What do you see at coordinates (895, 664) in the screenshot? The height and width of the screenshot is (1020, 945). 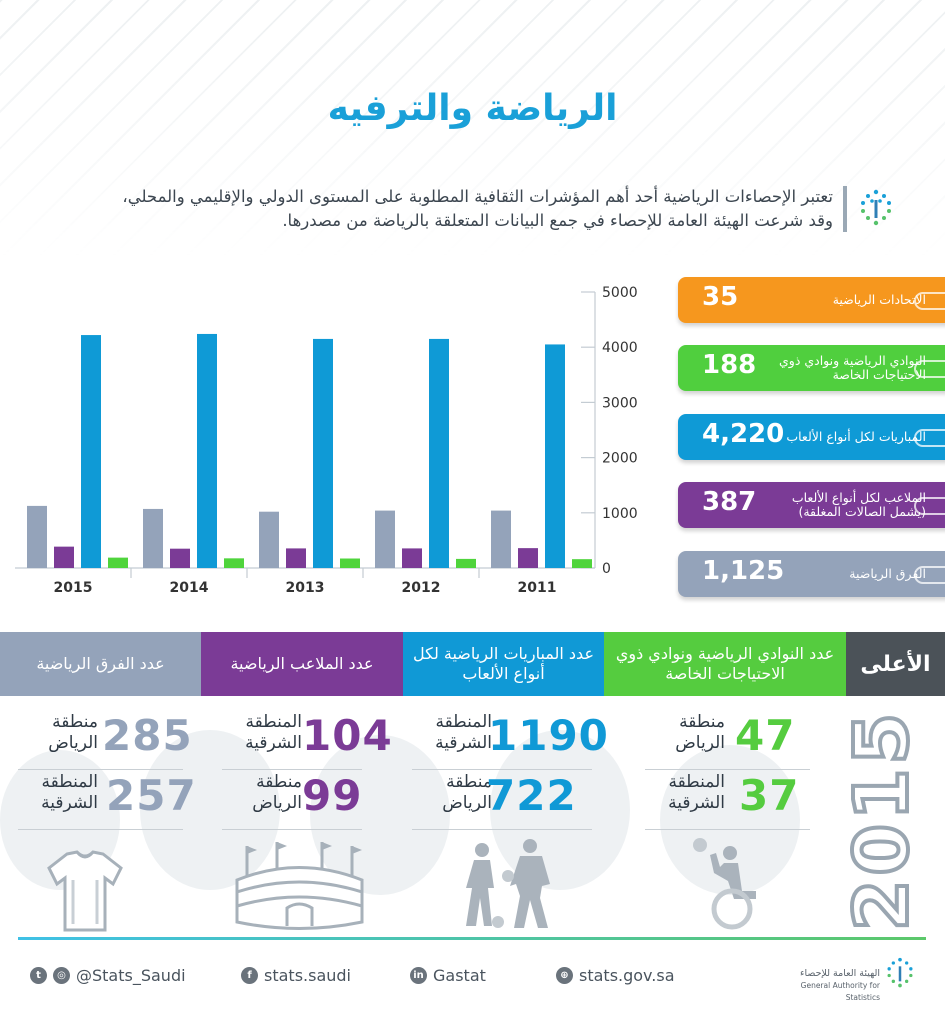 I see `highest-label: الأعلى` at bounding box center [895, 664].